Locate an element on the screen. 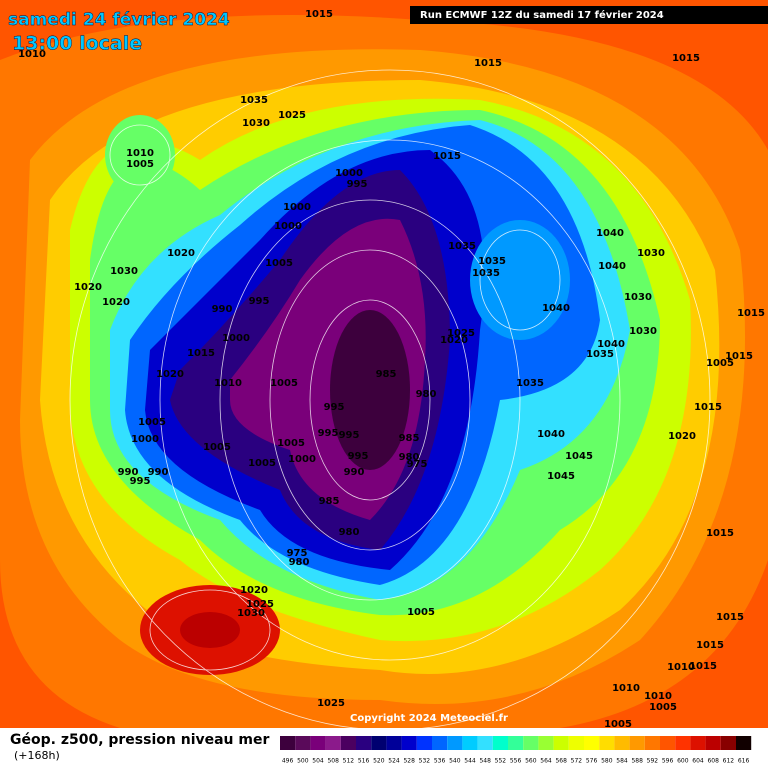  legend-label: 580 is located at coordinates (607, 761).